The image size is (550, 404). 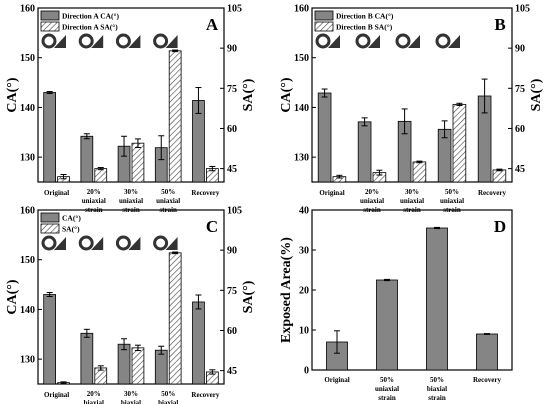 What do you see at coordinates (212, 24) in the screenshot?
I see `panel-label: A` at bounding box center [212, 24].